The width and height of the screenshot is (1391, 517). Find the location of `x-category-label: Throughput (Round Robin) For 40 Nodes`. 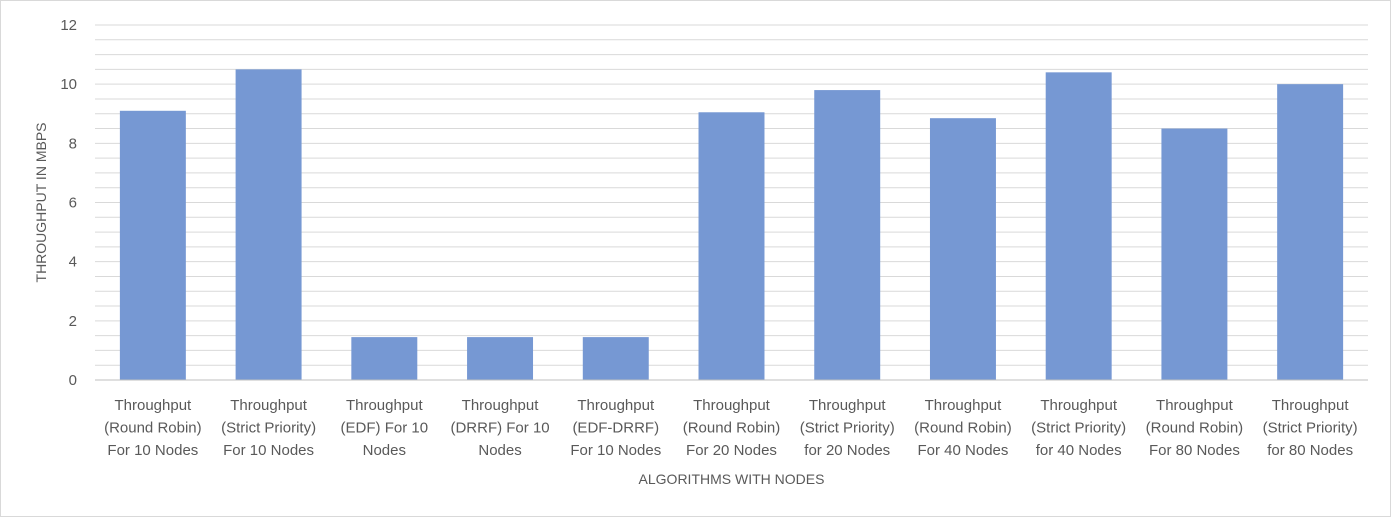

x-category-label: Throughput (Round Robin) For 40 Nodes is located at coordinates (963, 428).